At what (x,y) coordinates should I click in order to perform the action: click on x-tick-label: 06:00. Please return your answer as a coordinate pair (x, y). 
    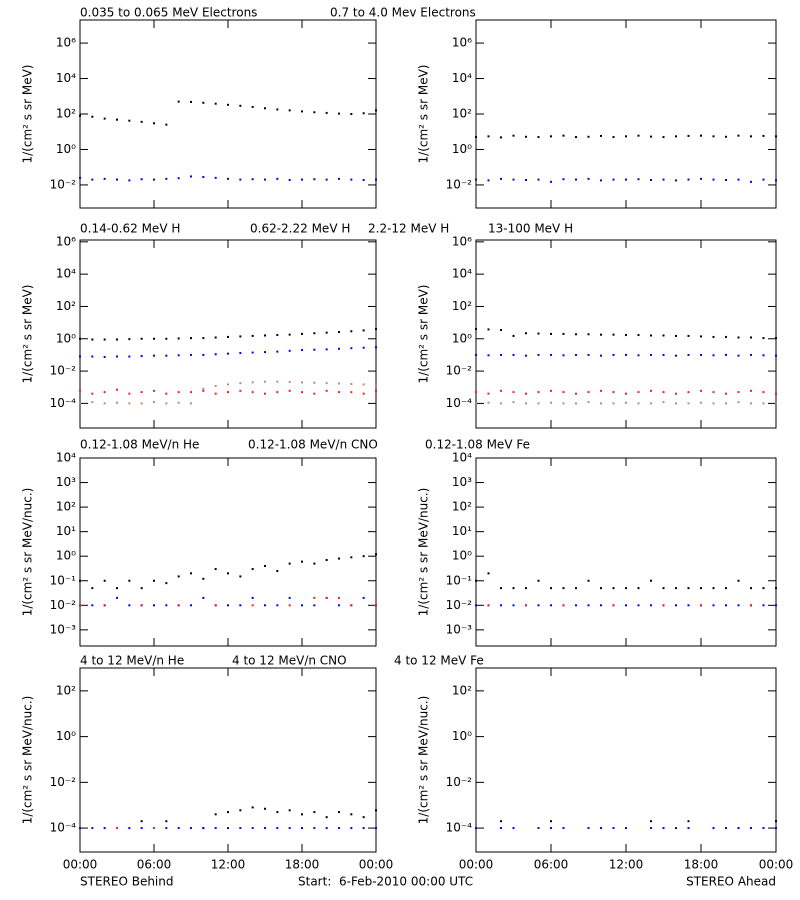
    Looking at the image, I should click on (154, 865).